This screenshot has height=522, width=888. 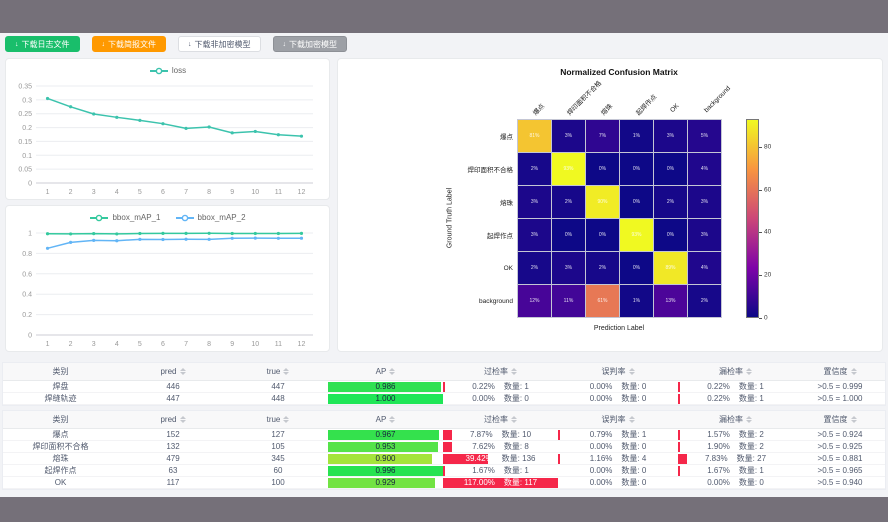 What do you see at coordinates (278, 398) in the screenshot?
I see `cell-true: 448` at bounding box center [278, 398].